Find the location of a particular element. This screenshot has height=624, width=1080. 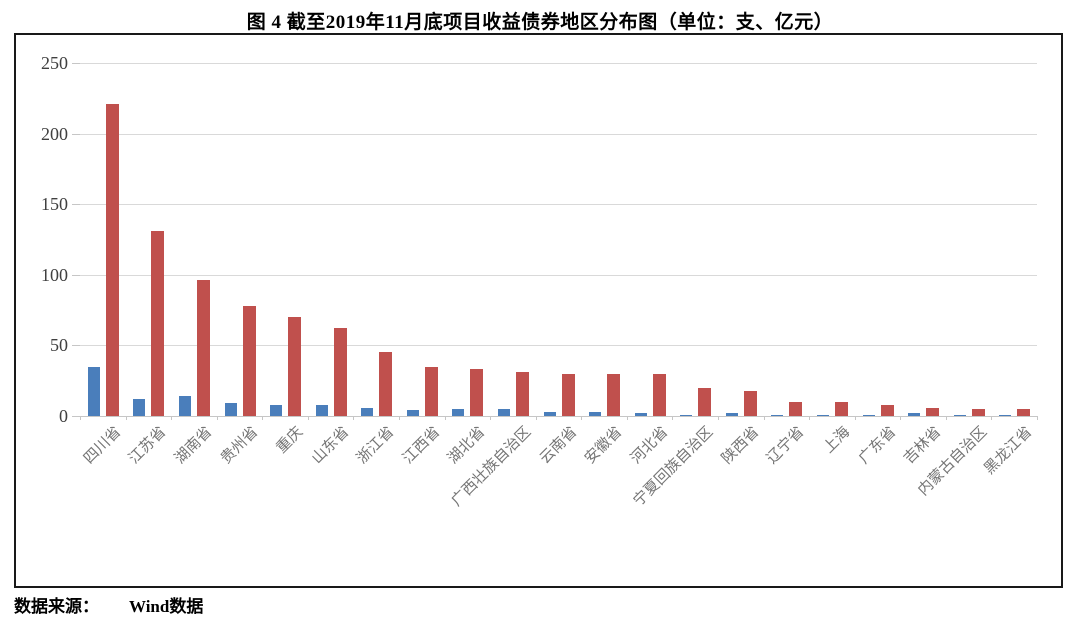

bar-支-江西省 is located at coordinates (412, 413).